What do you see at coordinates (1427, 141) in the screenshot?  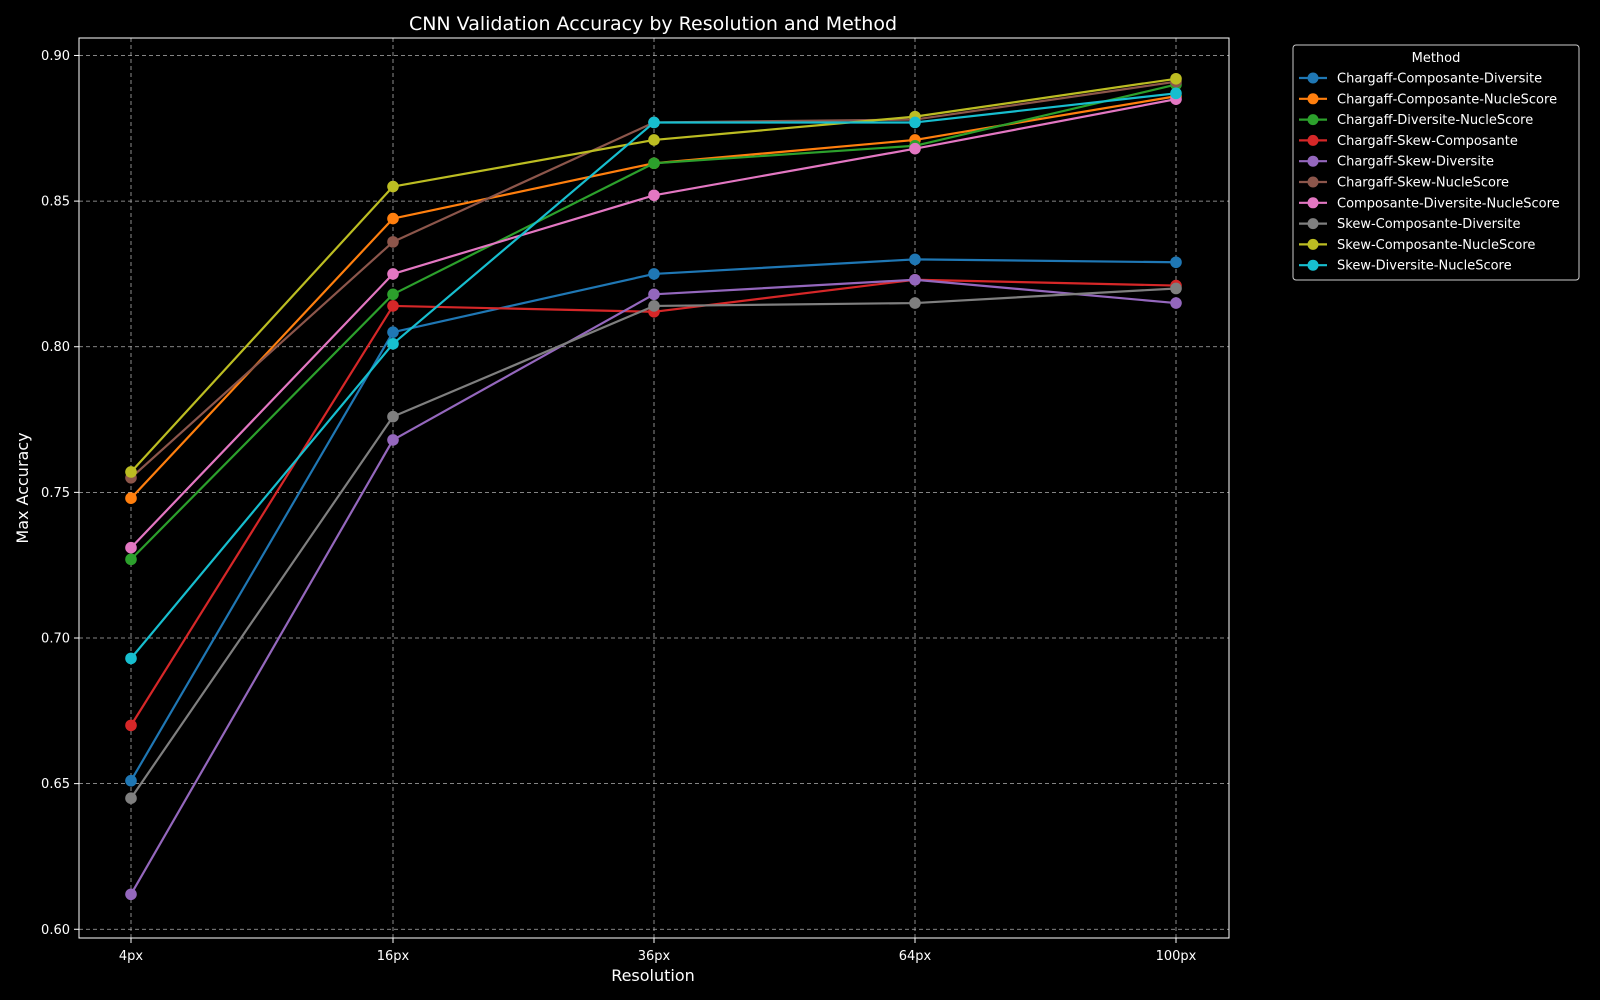 I see `legend-label: Chargaff-Skew-Composante` at bounding box center [1427, 141].